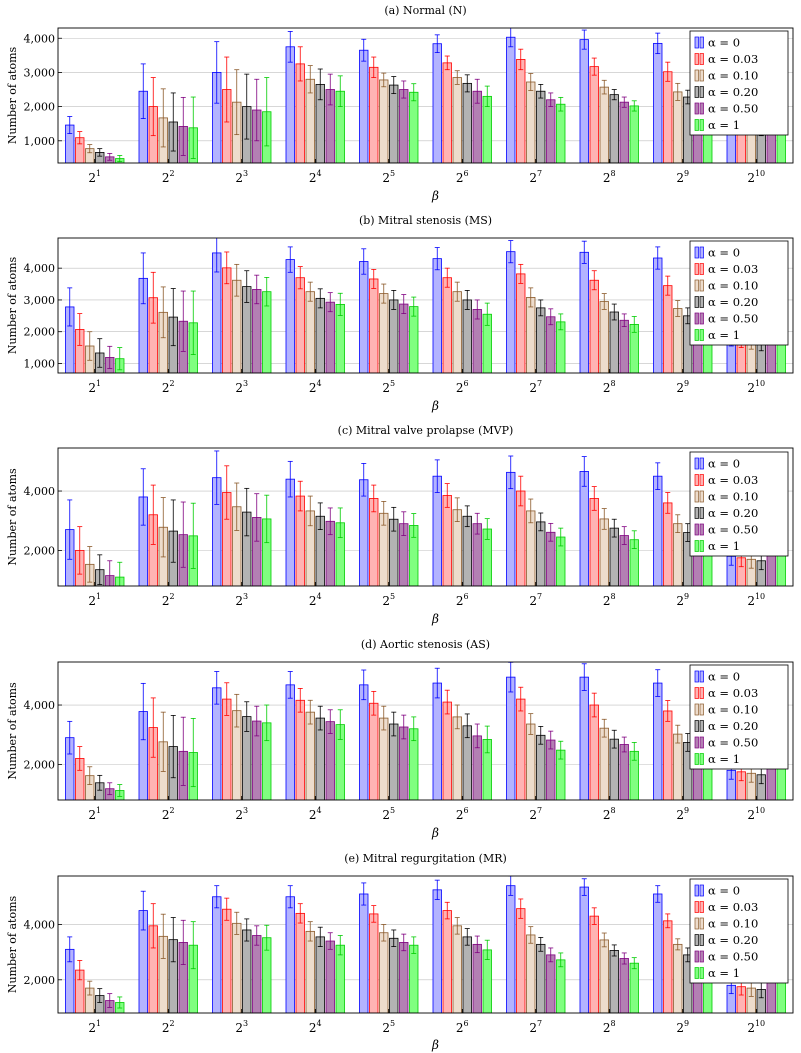 The image size is (801, 1053). Describe the element at coordinates (739, 83) in the screenshot. I see `legend-box` at that location.